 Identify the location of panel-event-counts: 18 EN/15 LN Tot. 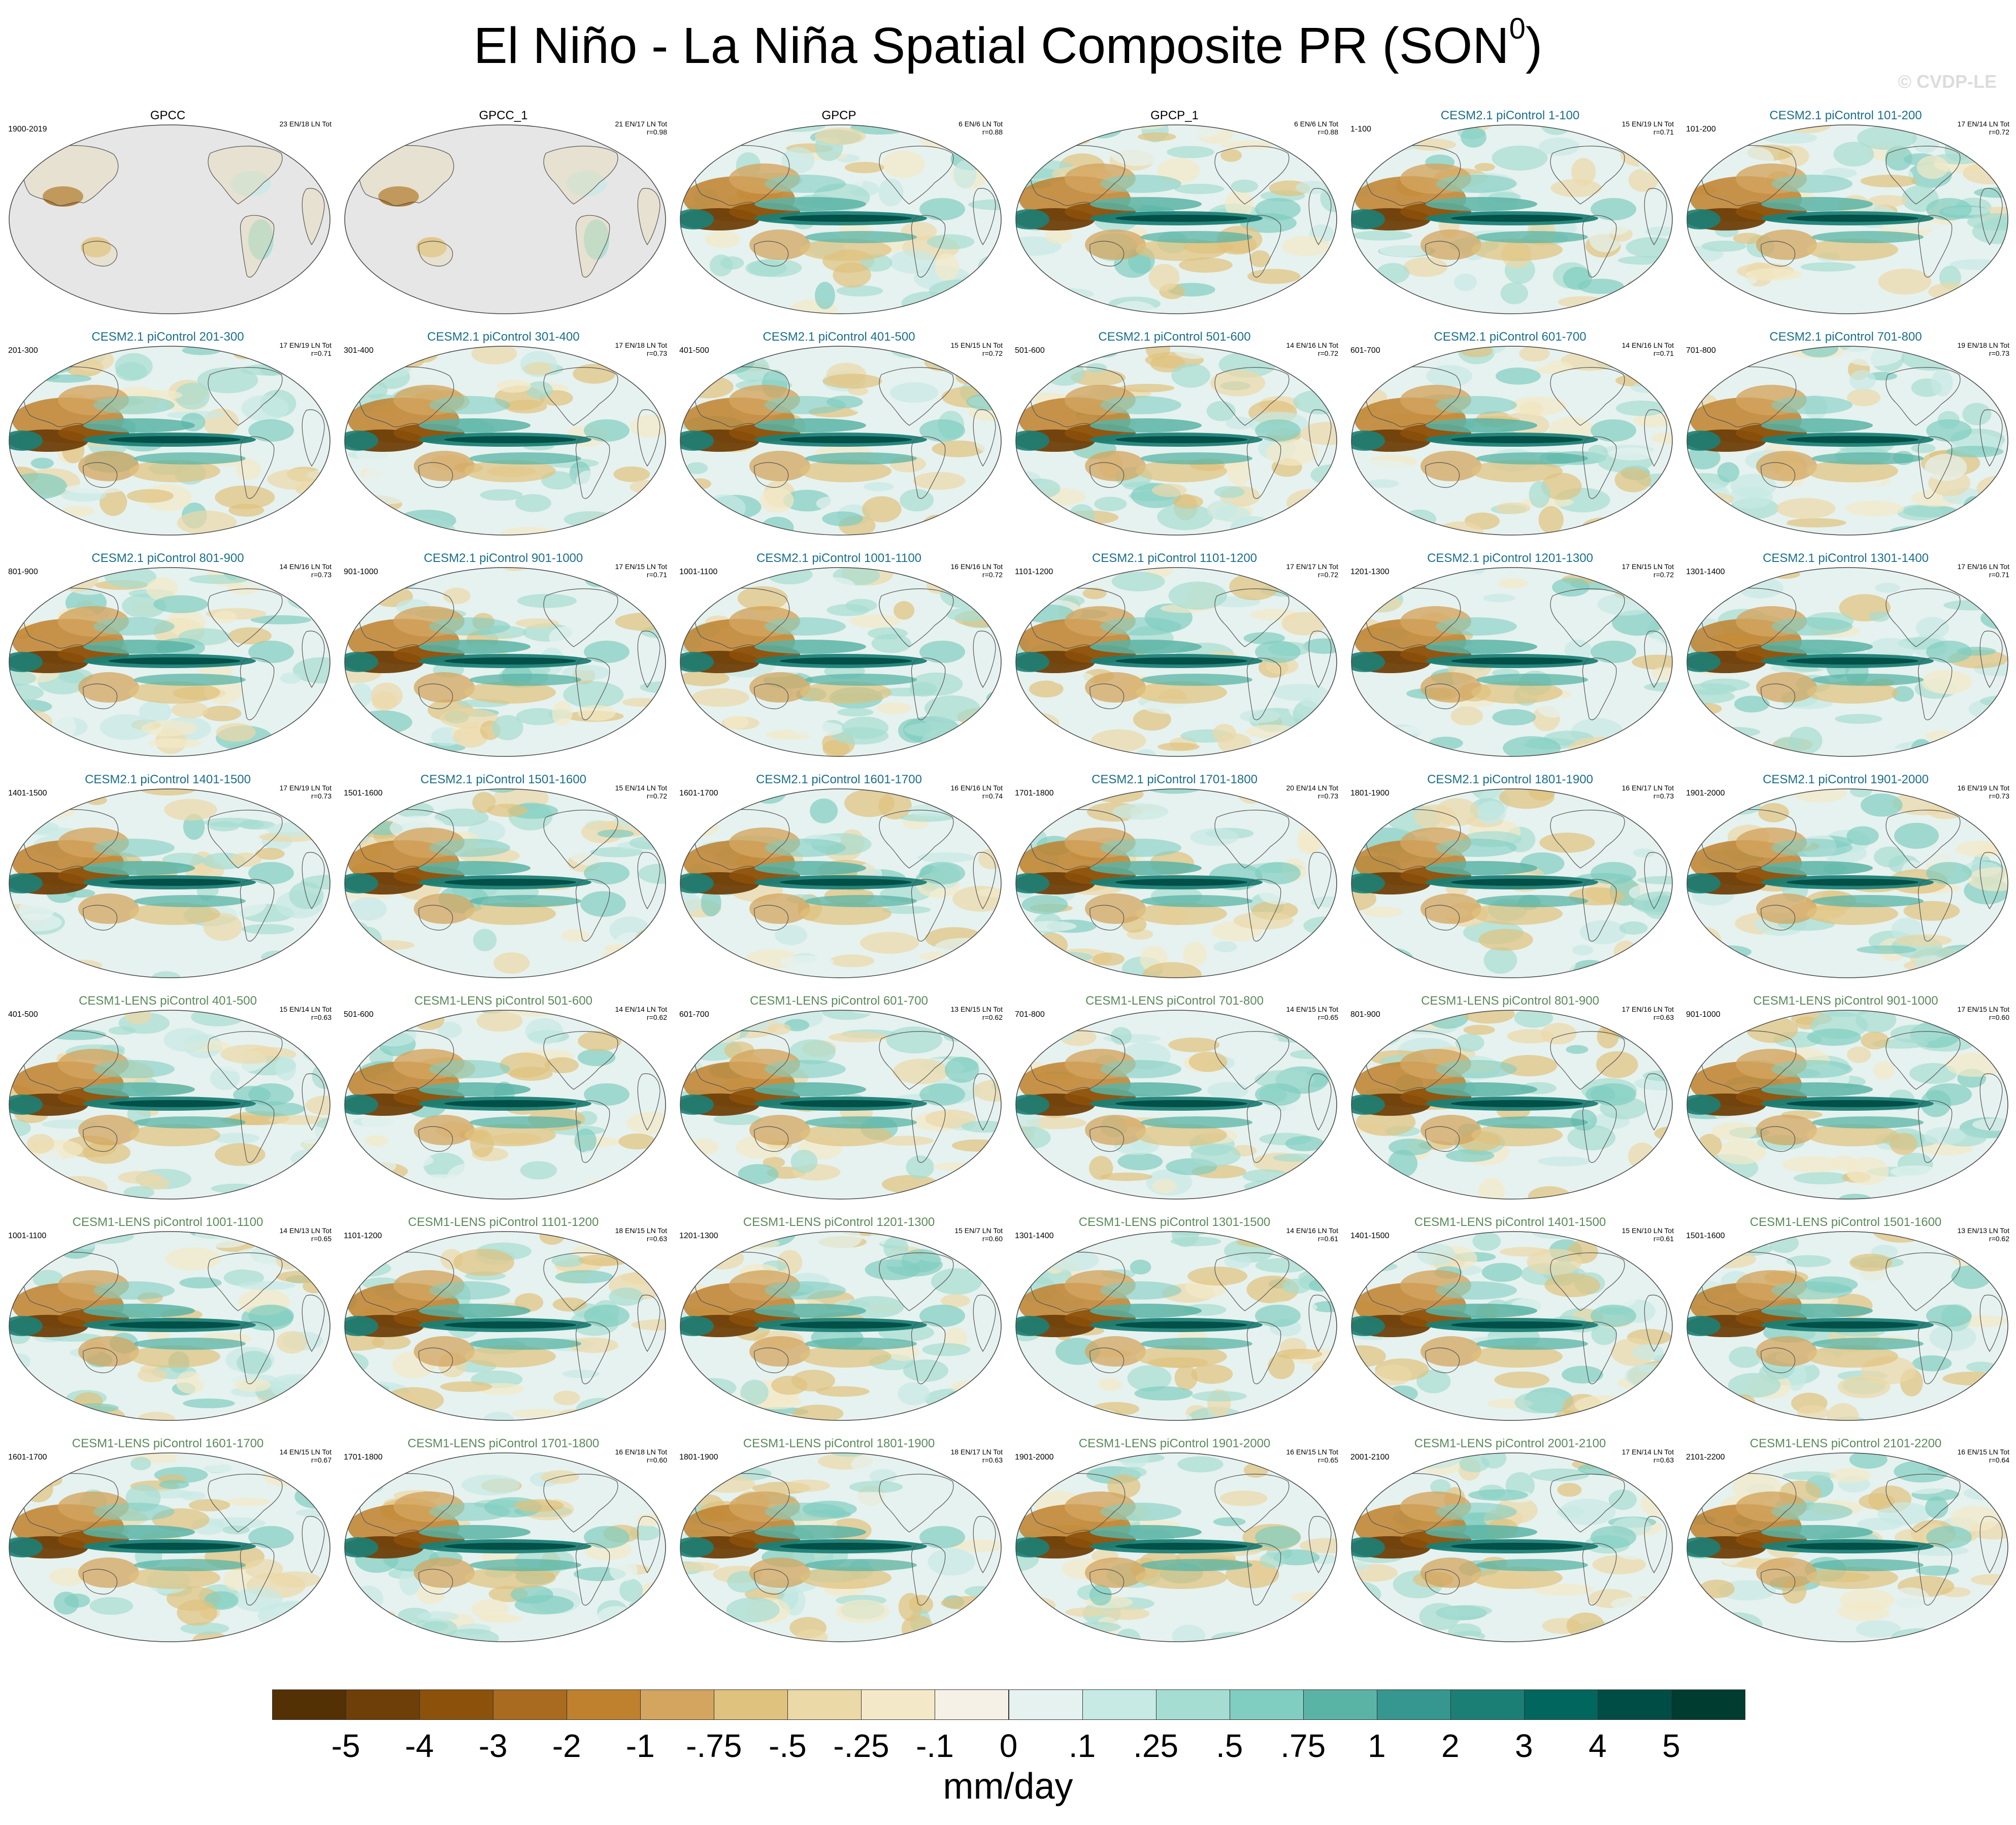
(641, 1230).